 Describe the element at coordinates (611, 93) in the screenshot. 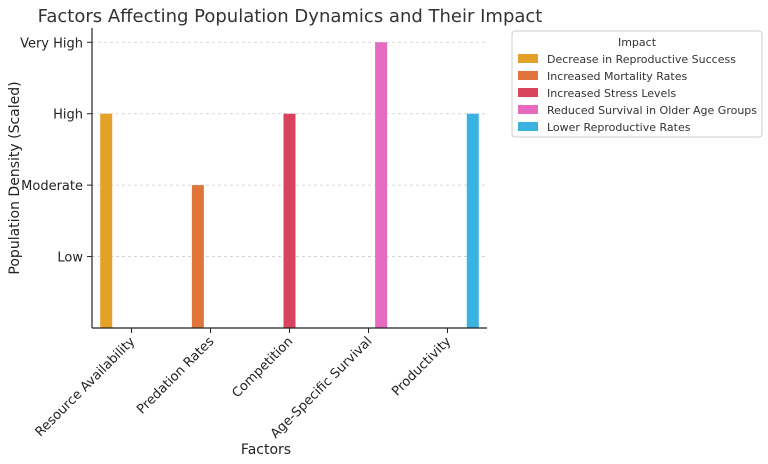

I see `legend-entry-label: Increased Stress Levels` at that location.